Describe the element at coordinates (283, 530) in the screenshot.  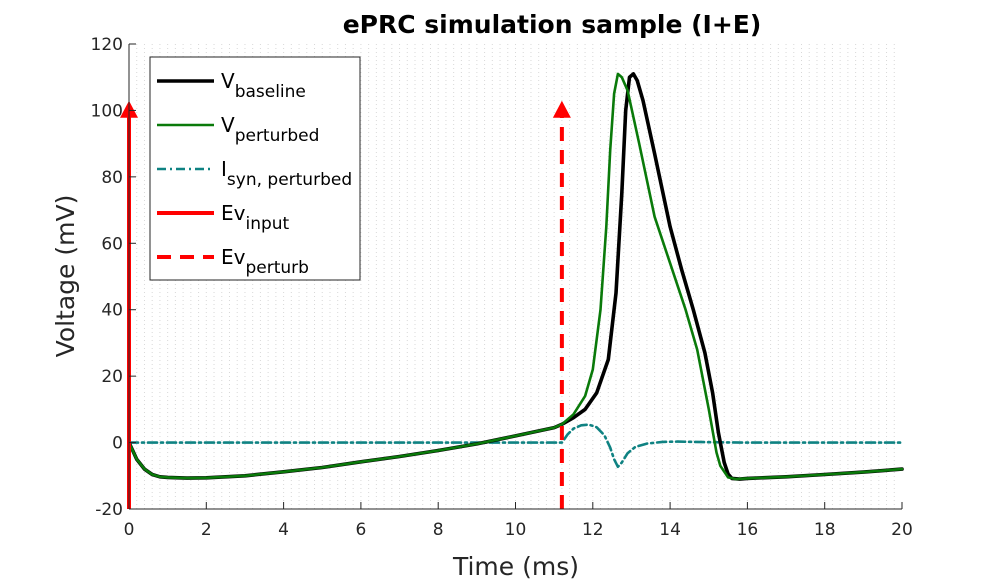
I see `x-tick-label: 4` at that location.